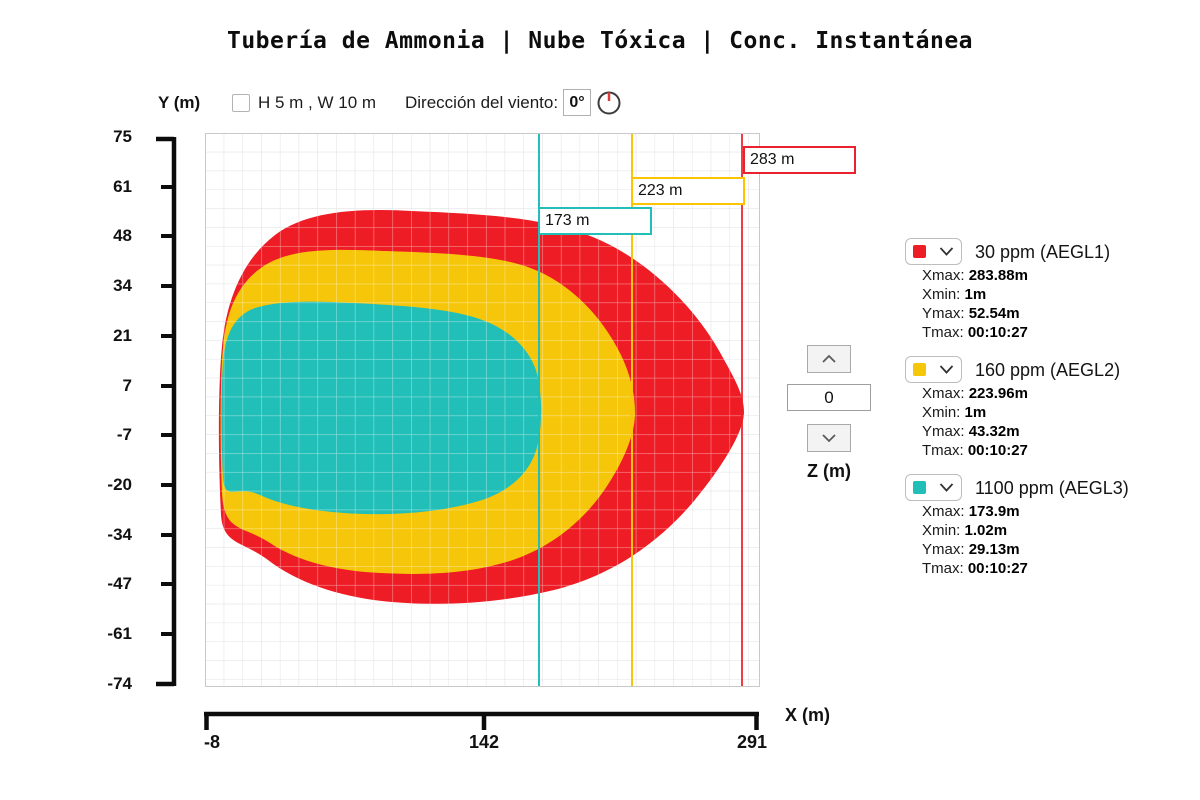 This screenshot has width=1200, height=800. Describe the element at coordinates (122, 136) in the screenshot. I see `y-tick-label: 75` at that location.